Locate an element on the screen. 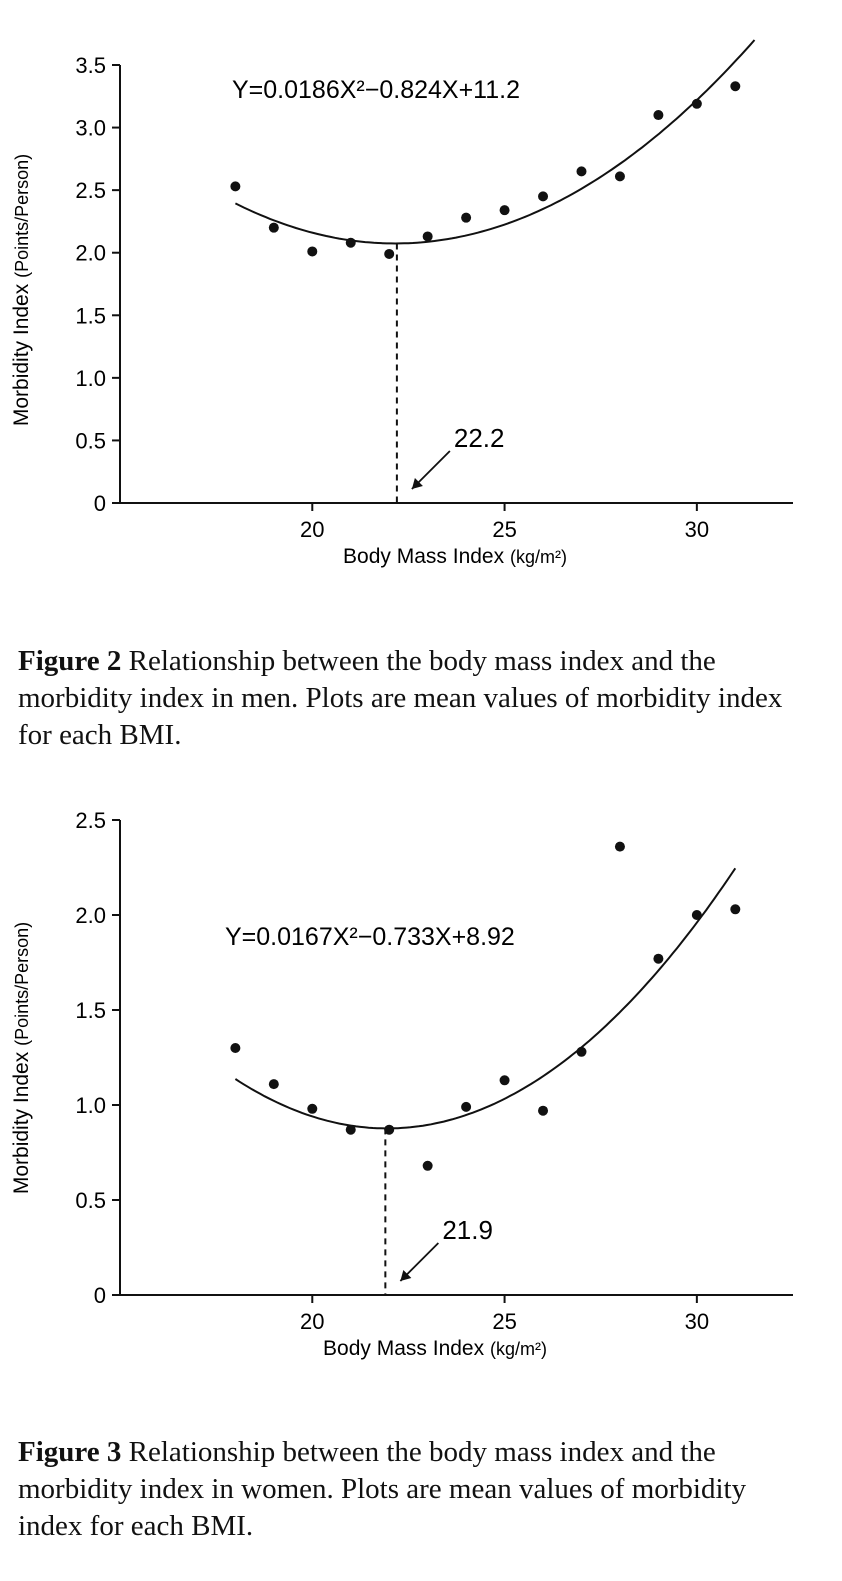 The image size is (842, 1581). minimum-marker-layer: 21.9 is located at coordinates (438, 1211).